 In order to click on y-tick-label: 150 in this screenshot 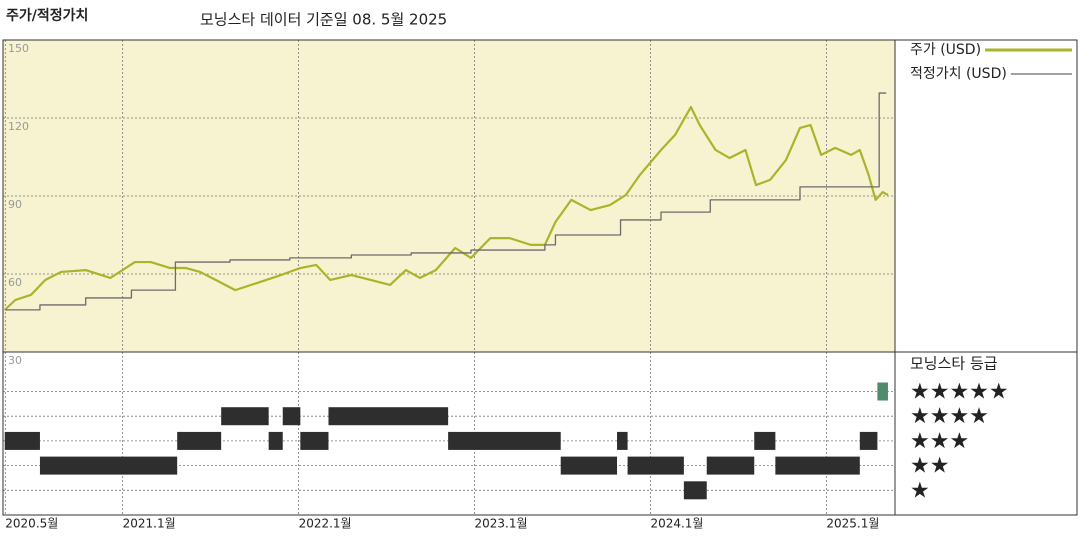, I will do `click(18, 48)`.